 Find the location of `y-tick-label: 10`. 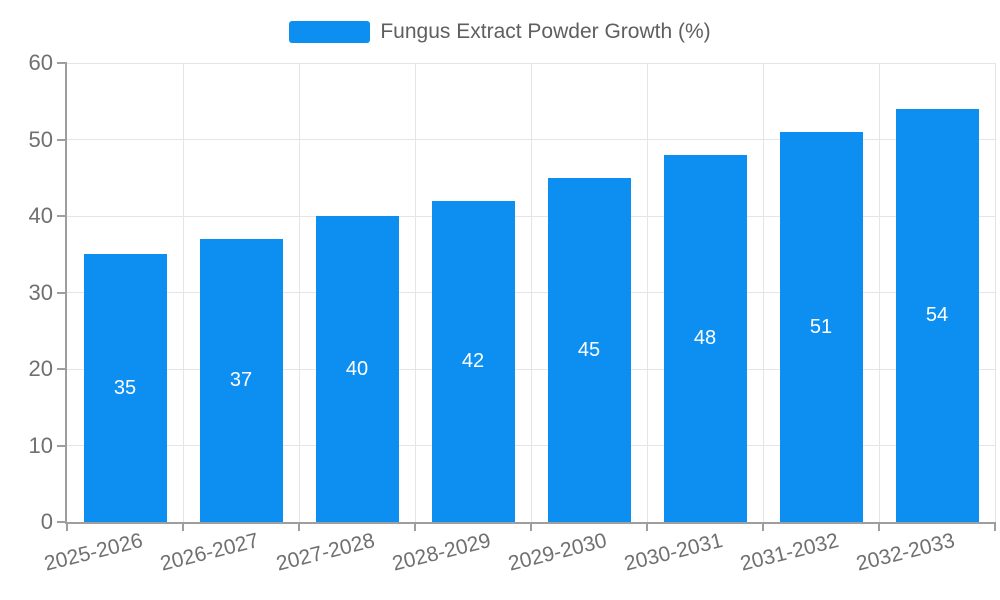

y-tick-label: 10 is located at coordinates (40, 445).